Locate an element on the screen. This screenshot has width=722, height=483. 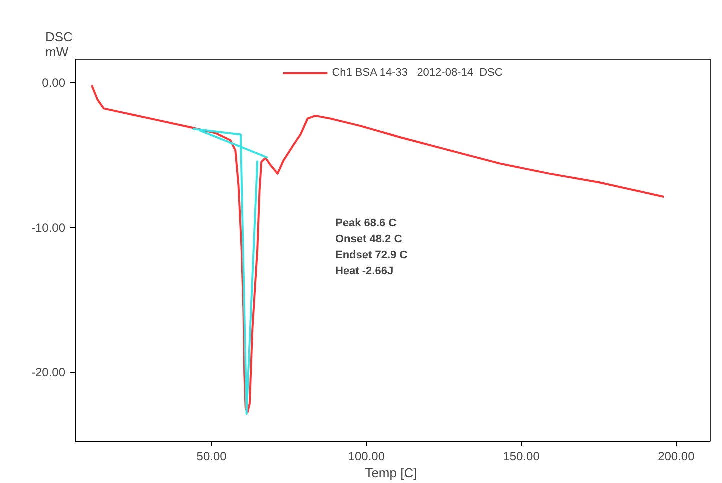
x-axis-title: Temp [C] is located at coordinates (391, 473).